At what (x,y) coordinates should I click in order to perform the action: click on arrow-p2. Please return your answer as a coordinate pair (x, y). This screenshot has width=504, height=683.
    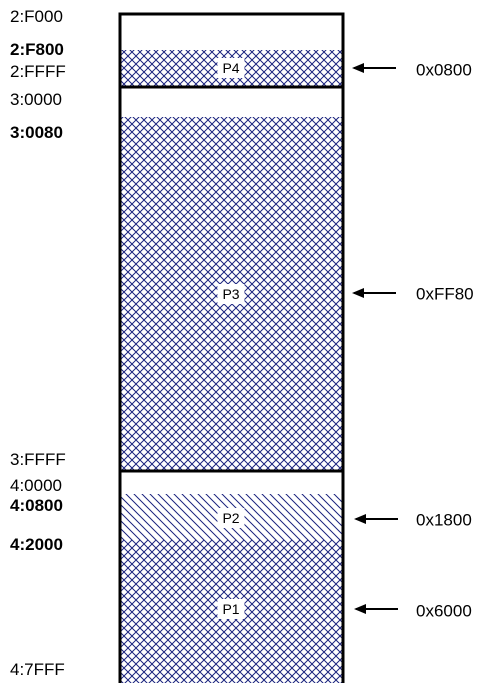
    Looking at the image, I should click on (376, 519).